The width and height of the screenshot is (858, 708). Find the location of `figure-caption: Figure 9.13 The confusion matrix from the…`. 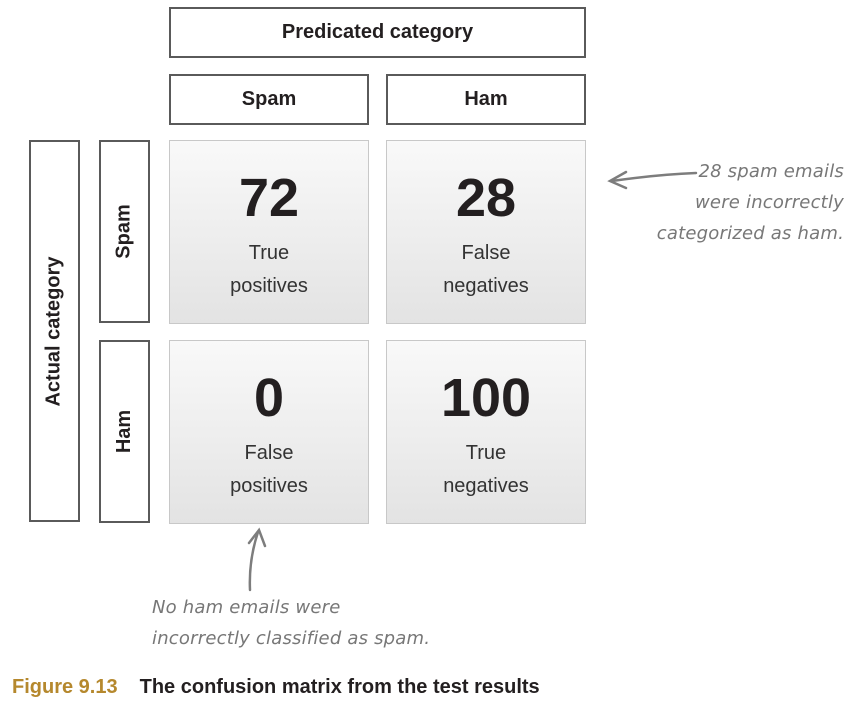

figure-caption: Figure 9.13 The confusion matrix from the… is located at coordinates (276, 687).